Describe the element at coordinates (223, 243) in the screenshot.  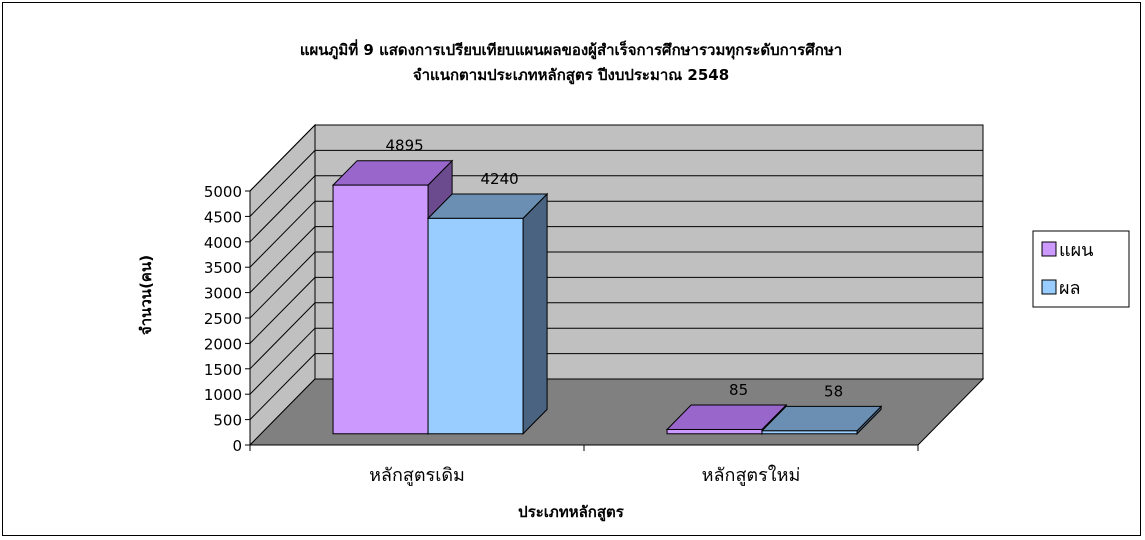
I see `y-tick-label: 4000` at that location.